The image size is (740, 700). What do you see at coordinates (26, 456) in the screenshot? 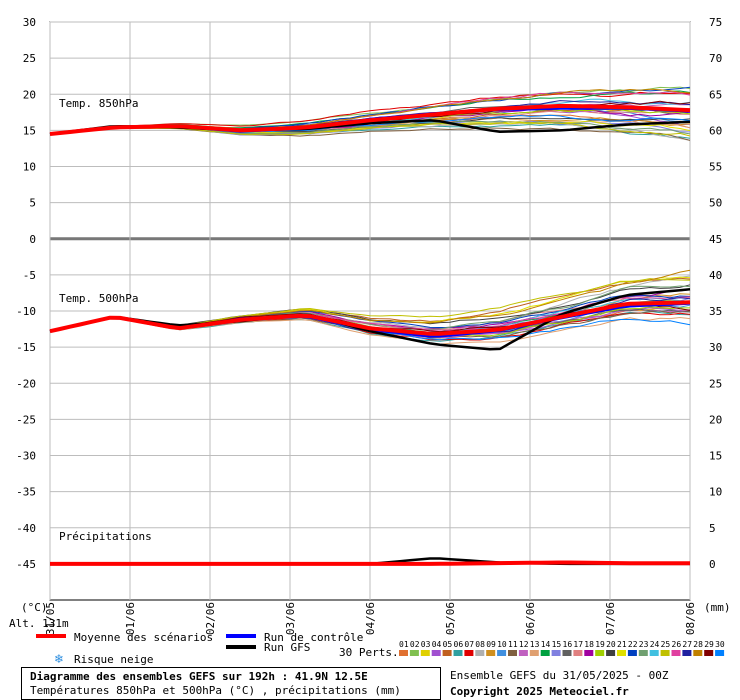
I see `left-tick-label: -30` at bounding box center [26, 456].